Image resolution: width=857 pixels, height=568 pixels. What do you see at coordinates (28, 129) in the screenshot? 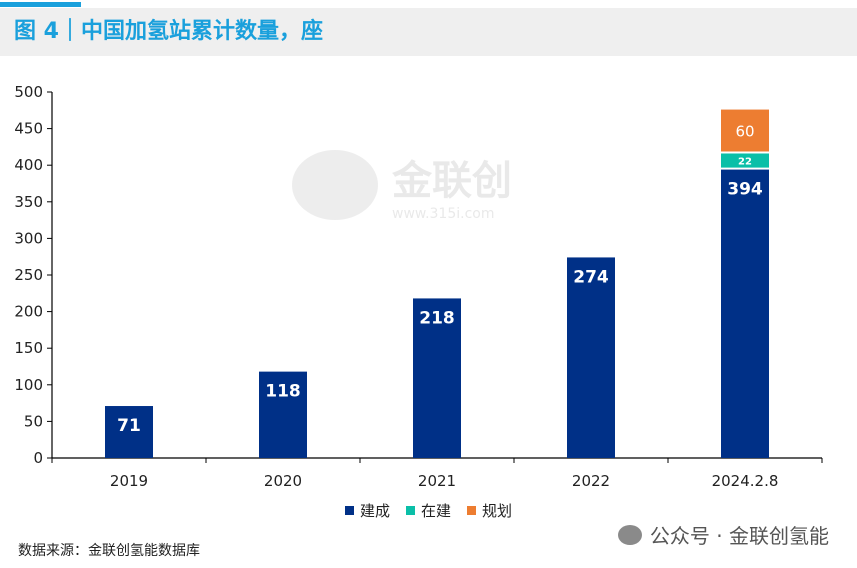
I see `y-tick-label: 450` at bounding box center [28, 129].